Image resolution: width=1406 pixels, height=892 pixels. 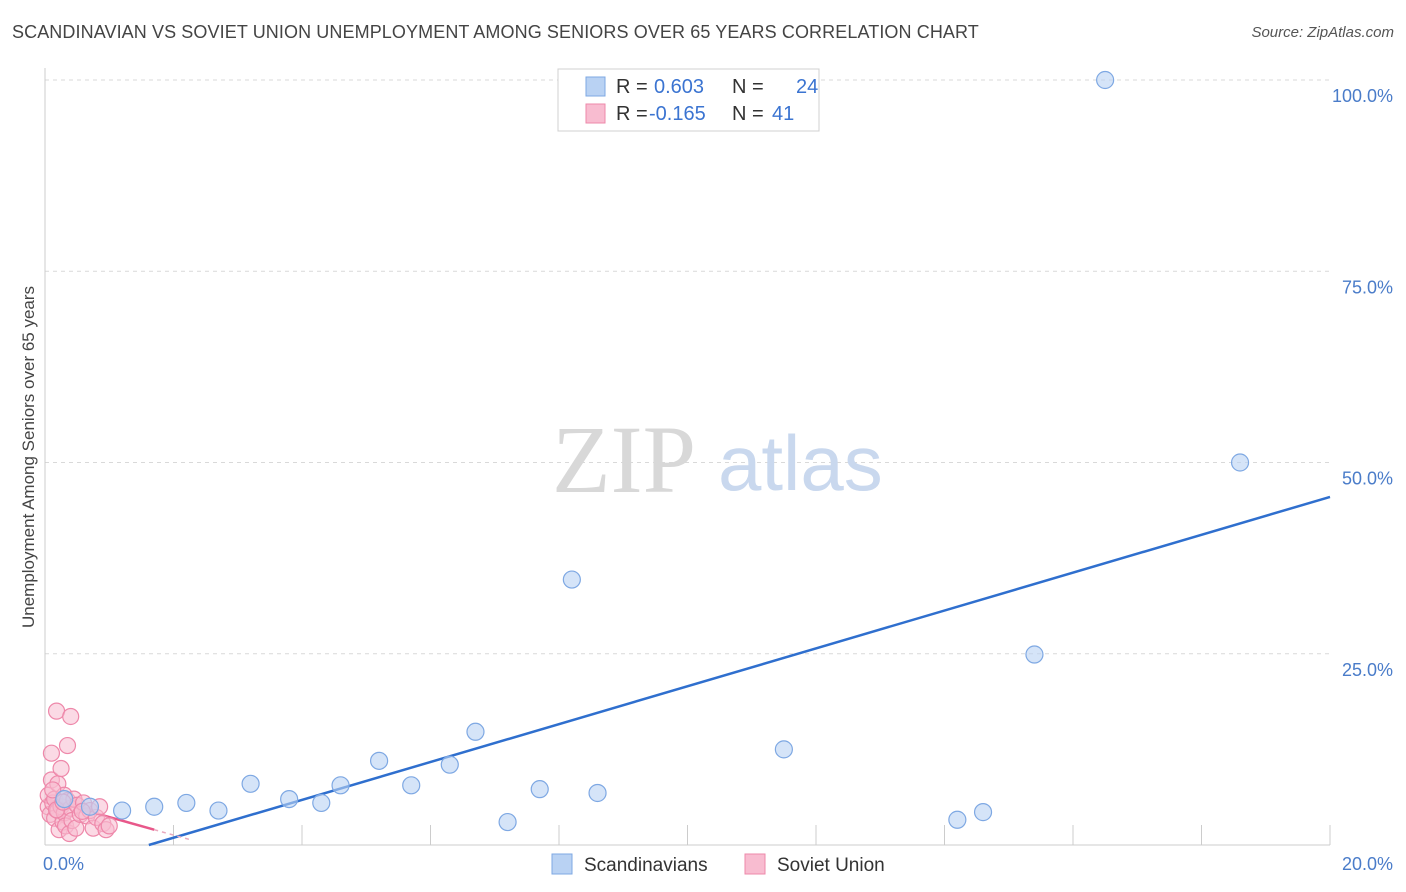 What do you see at coordinates (677, 114) in the screenshot?
I see `legend-r-value: -0.165` at bounding box center [677, 114].